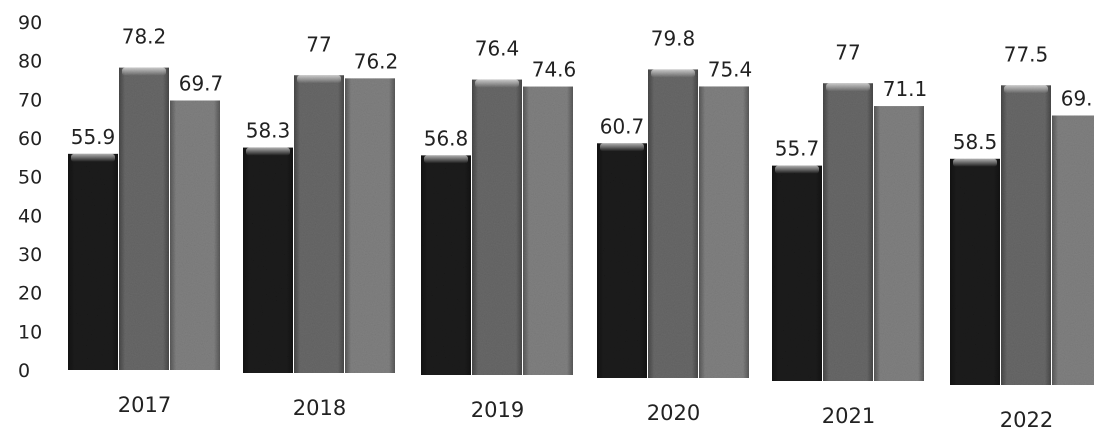 The width and height of the screenshot is (1094, 430). What do you see at coordinates (93, 137) in the screenshot?
I see `data-label: 55.9` at bounding box center [93, 137].